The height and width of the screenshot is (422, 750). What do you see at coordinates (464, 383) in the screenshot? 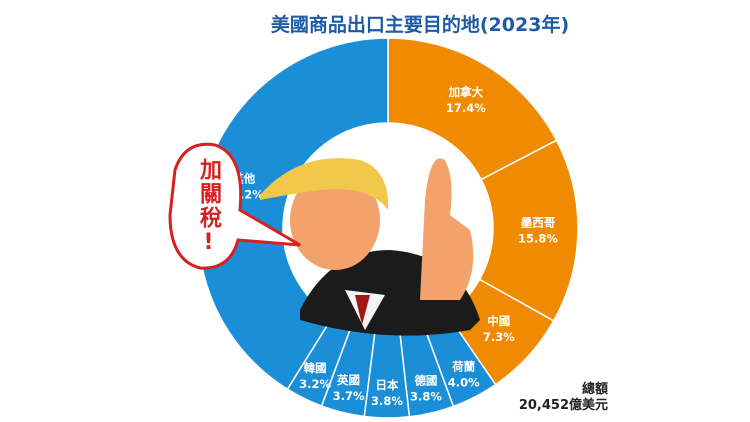
I see `slice-value-label: 4.0%` at bounding box center [464, 383].